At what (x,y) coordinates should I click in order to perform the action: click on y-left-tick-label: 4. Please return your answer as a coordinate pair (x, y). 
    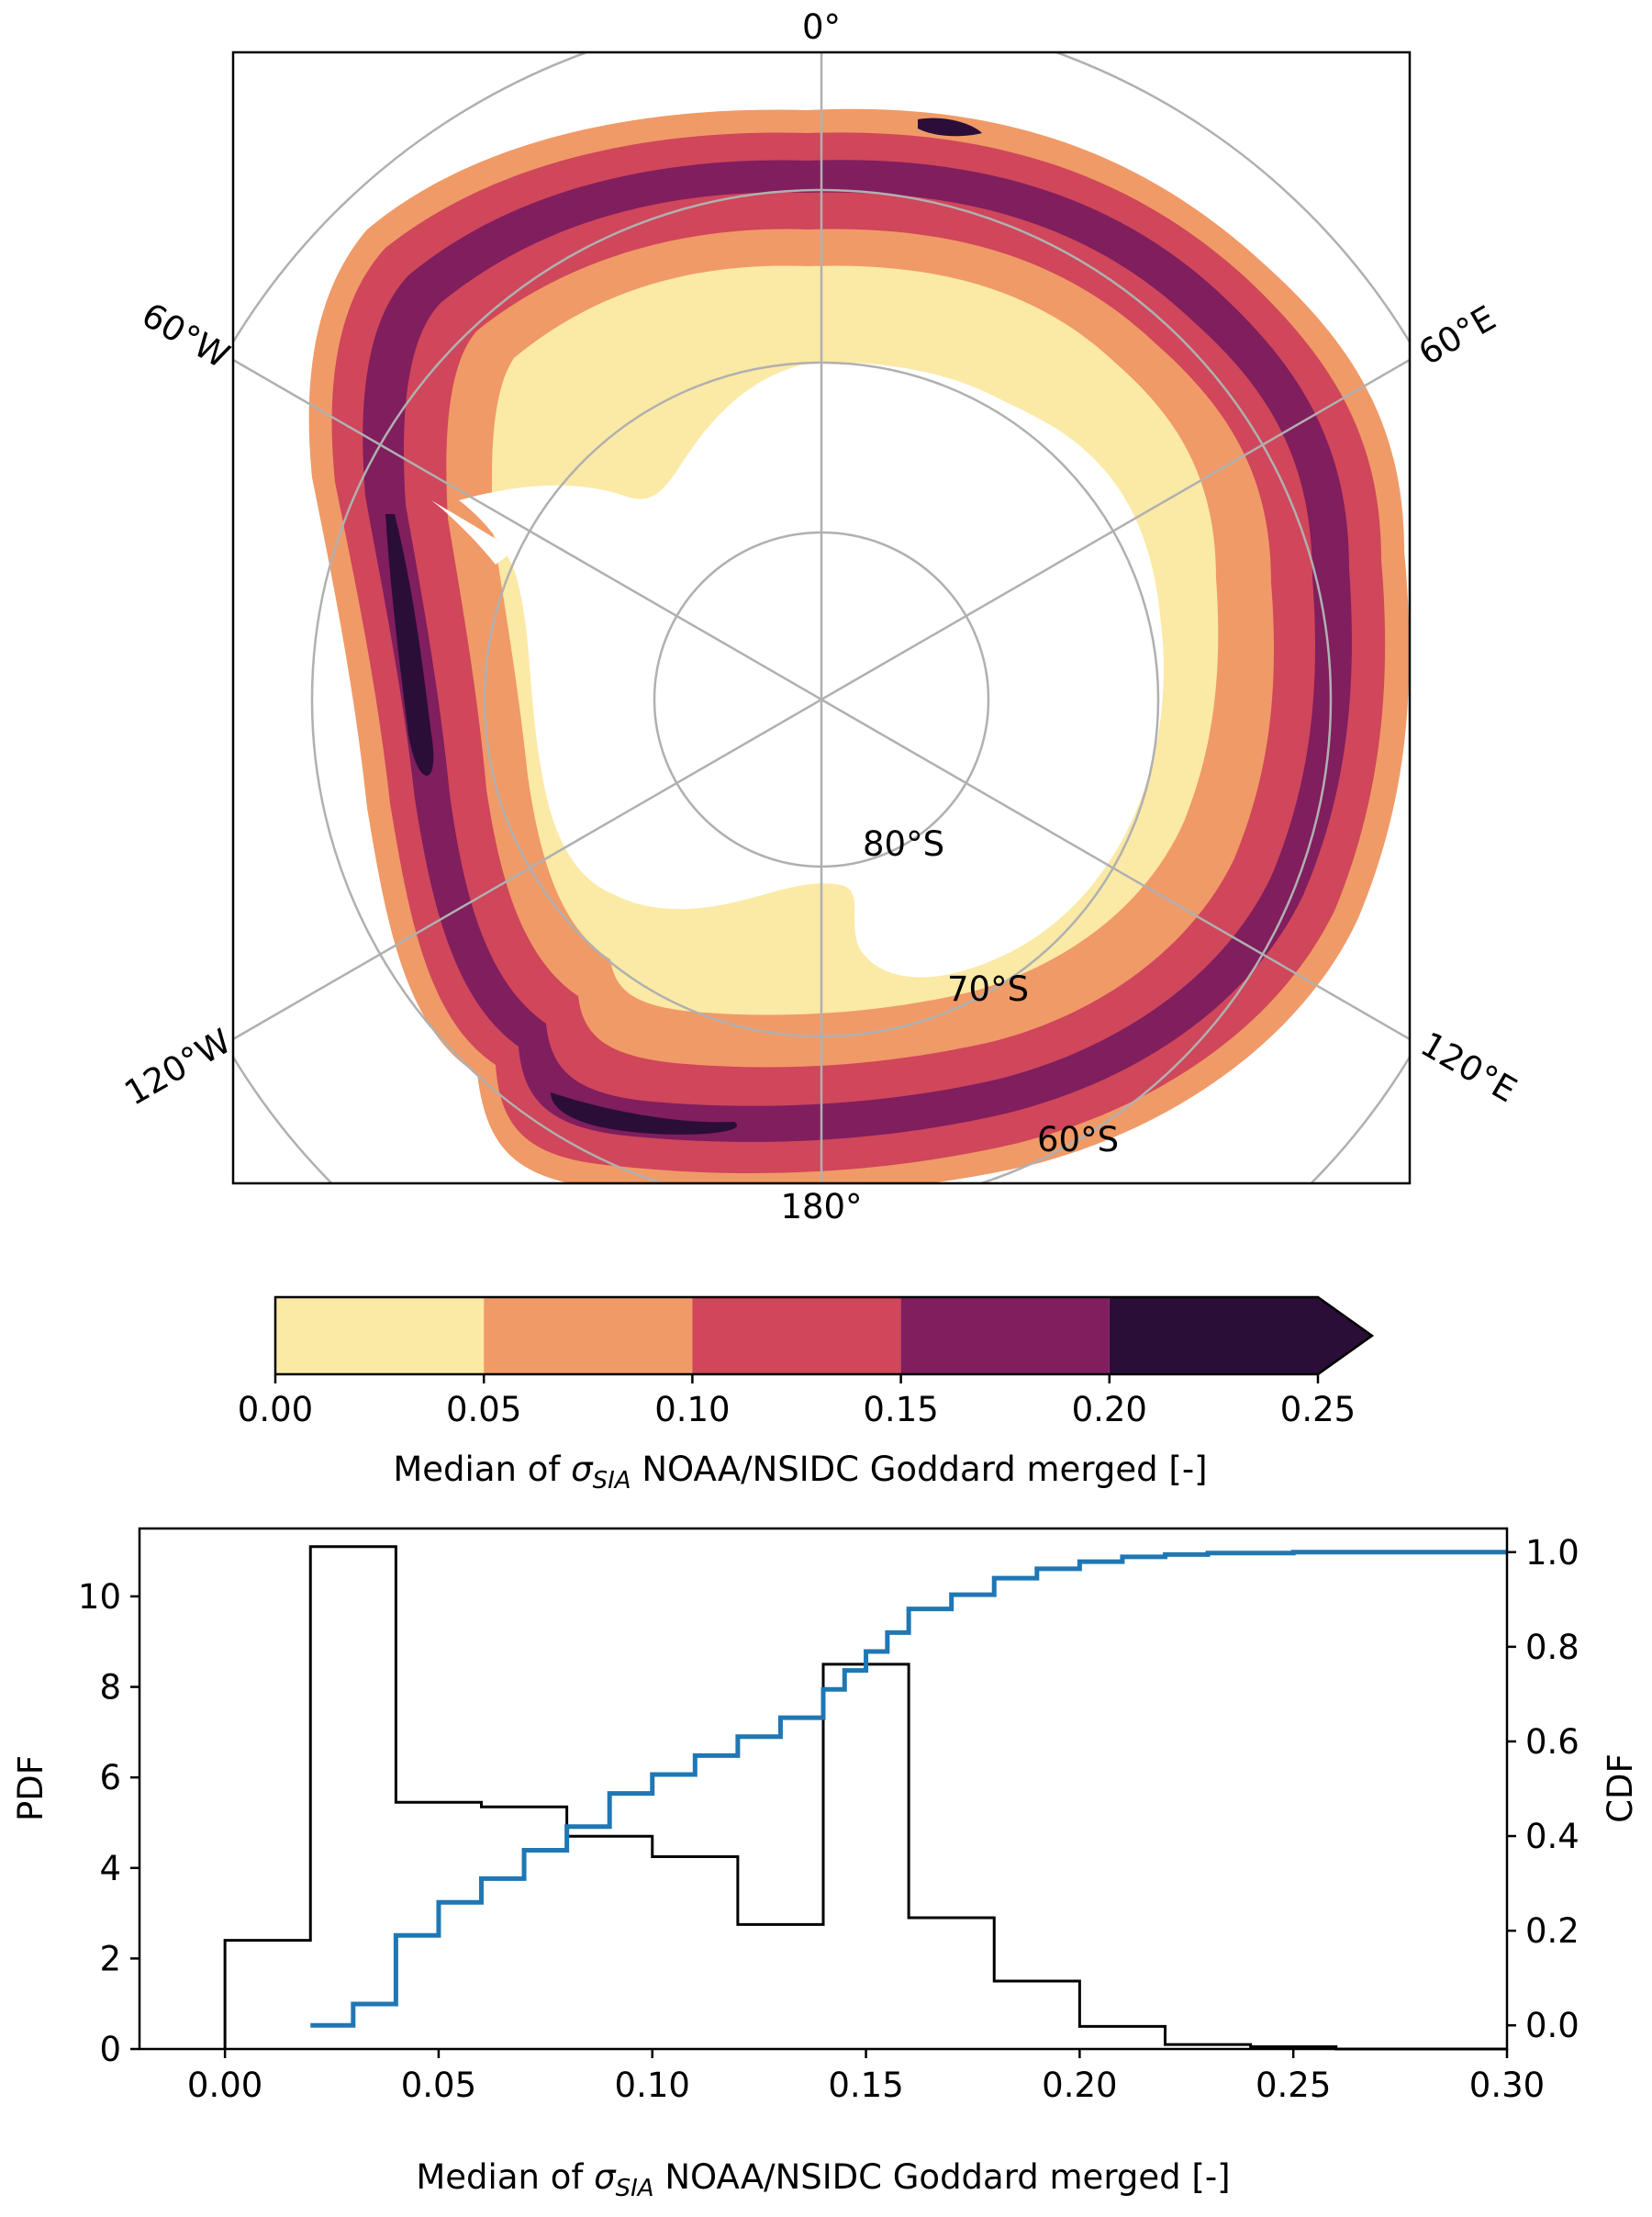
    Looking at the image, I should click on (110, 1868).